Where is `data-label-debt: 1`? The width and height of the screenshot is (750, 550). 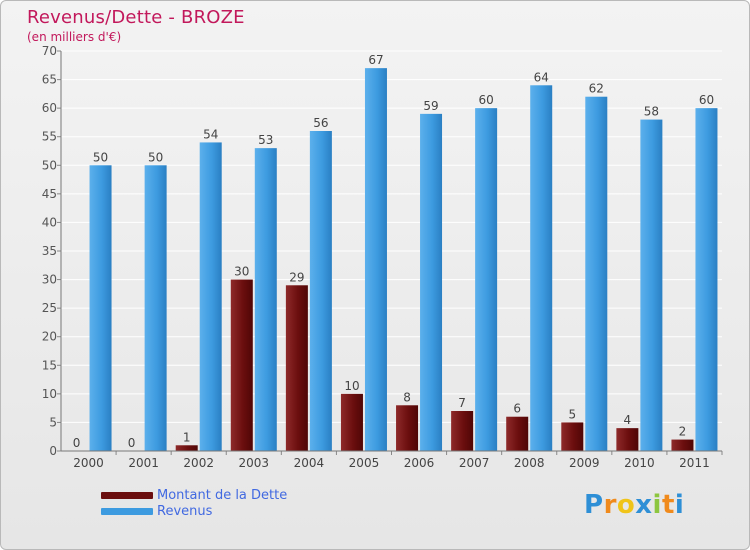 data-label-debt: 1 is located at coordinates (187, 437).